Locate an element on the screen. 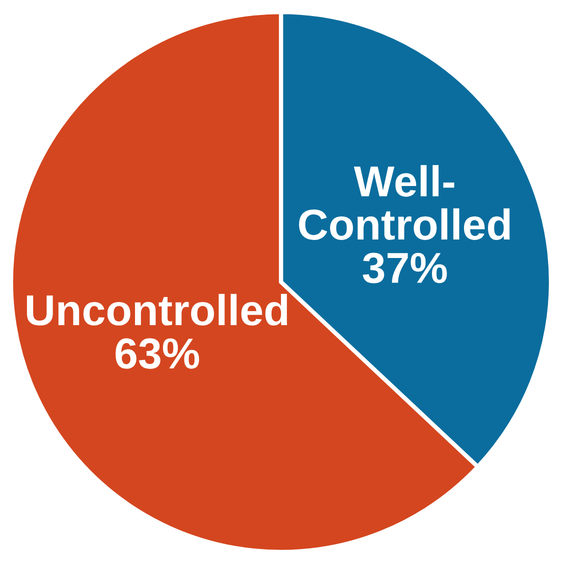 This screenshot has width=562, height=564. data-label: 37% is located at coordinates (404, 268).